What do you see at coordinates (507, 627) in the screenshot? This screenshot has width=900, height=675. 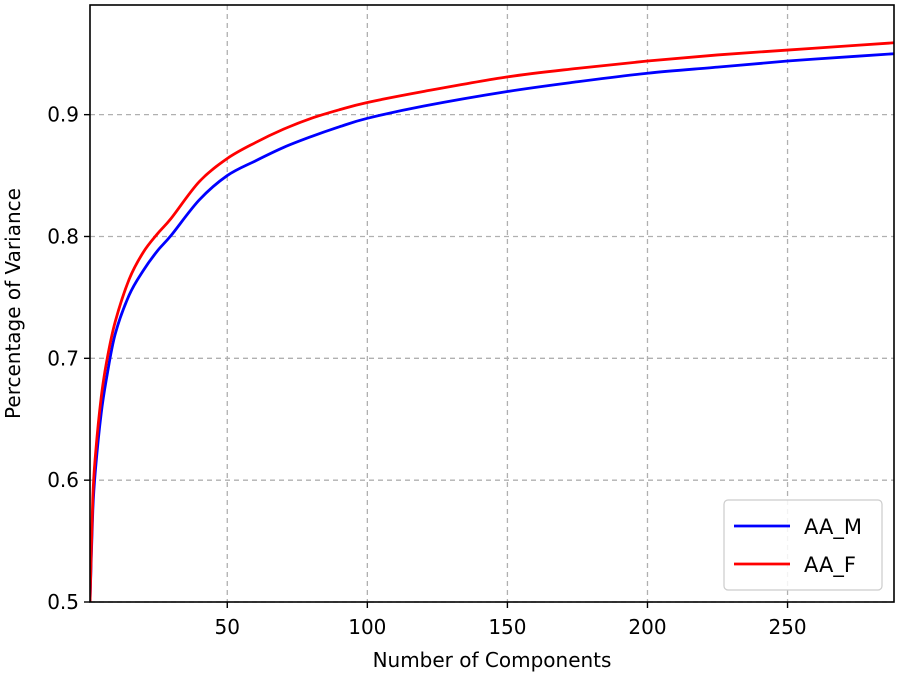 I see `x-tick-label: 150` at bounding box center [507, 627].